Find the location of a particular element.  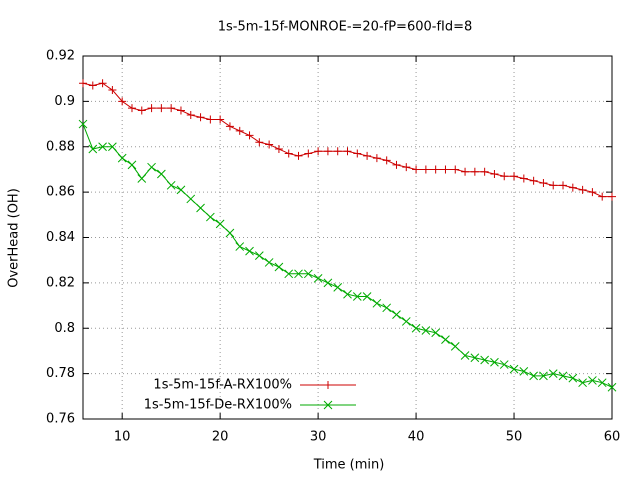

legend-marker is located at coordinates (328, 385).